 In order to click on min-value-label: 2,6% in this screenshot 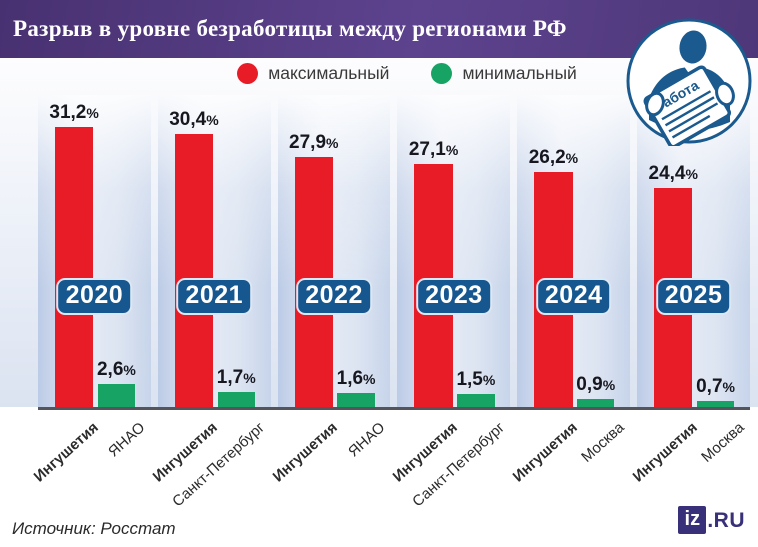, I will do `click(116, 370)`.